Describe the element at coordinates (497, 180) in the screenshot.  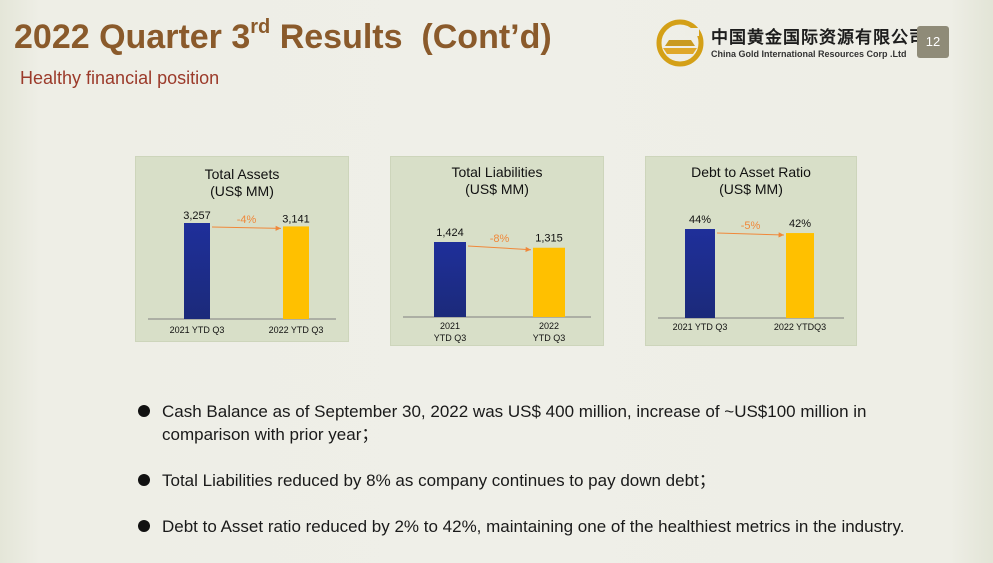
I see `chart-title: Total Liabilities (US$ MM)` at that location.